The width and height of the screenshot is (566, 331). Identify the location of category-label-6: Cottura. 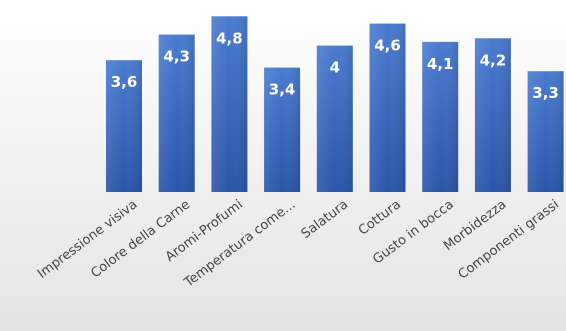
(380, 217).